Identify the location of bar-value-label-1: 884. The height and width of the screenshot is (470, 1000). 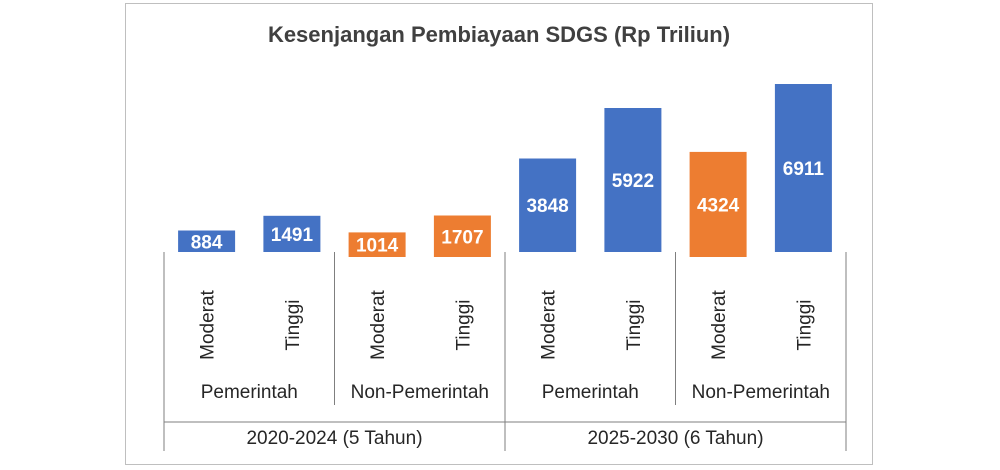
(207, 242).